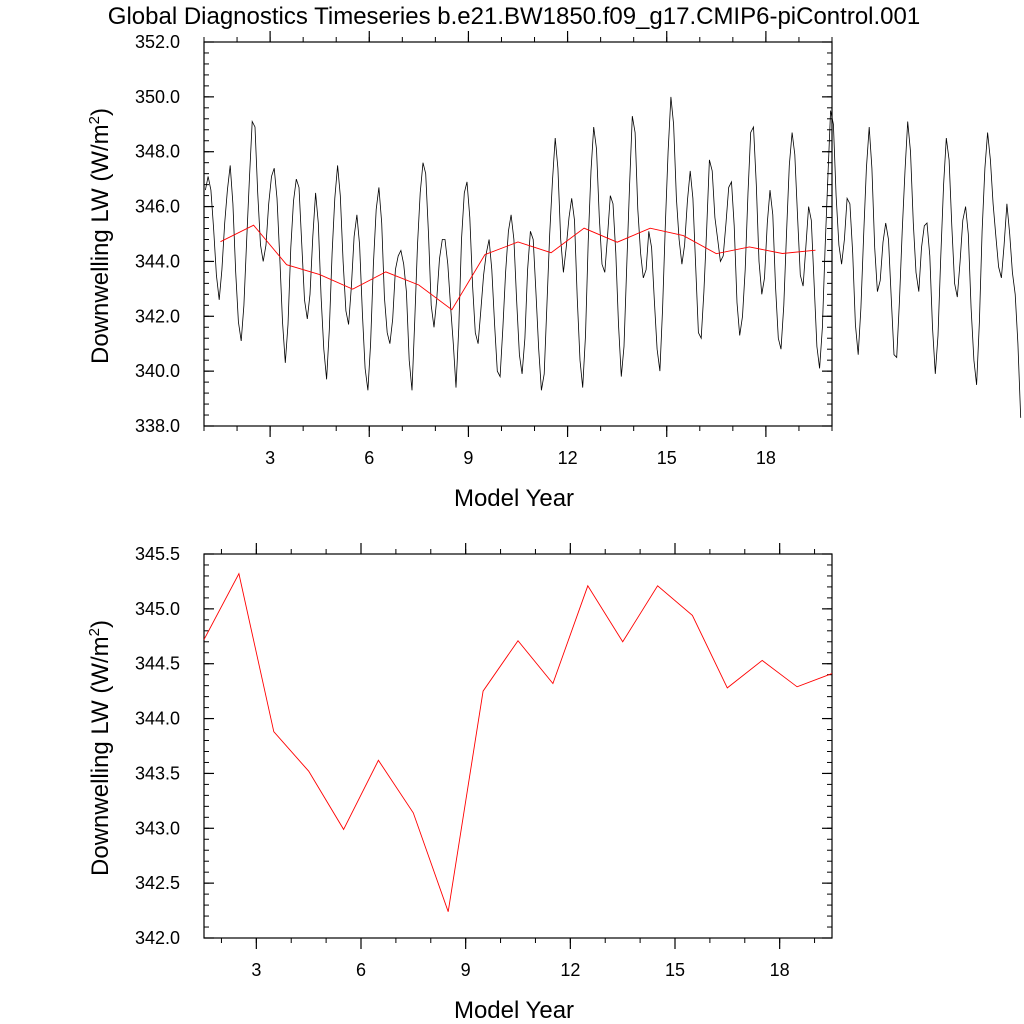 Image resolution: width=1024 pixels, height=1024 pixels. I want to click on top-y-tick-label: 346.0, so click(157, 207).